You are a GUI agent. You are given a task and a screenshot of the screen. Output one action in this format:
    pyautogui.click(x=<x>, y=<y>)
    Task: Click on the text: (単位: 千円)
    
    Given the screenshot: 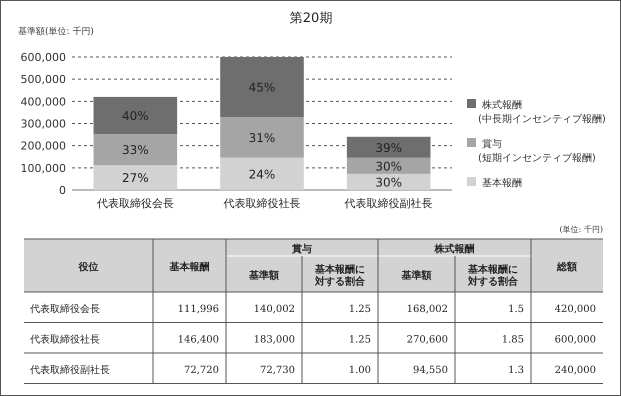 What is the action you would take?
    pyautogui.click(x=581, y=229)
    